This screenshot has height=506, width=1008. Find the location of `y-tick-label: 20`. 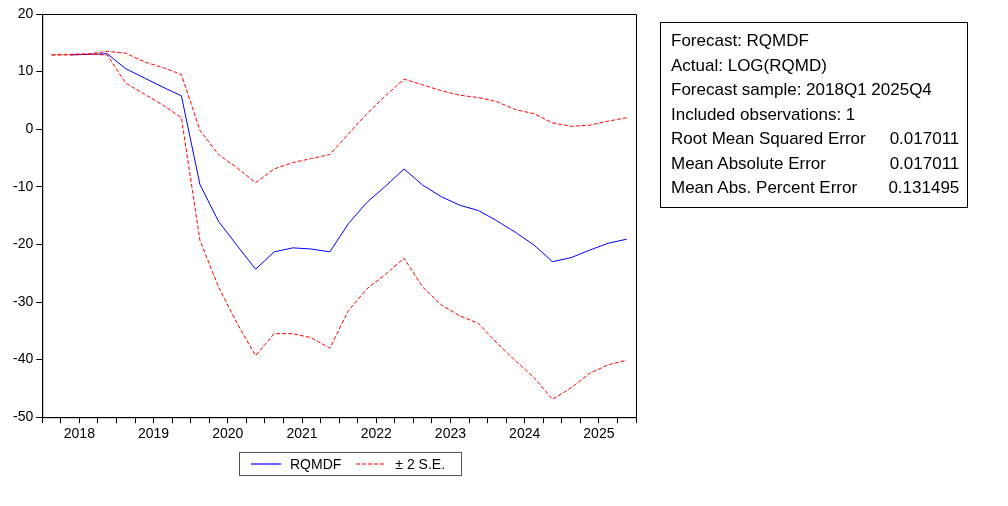

y-tick-label: 20 is located at coordinates (25, 12).